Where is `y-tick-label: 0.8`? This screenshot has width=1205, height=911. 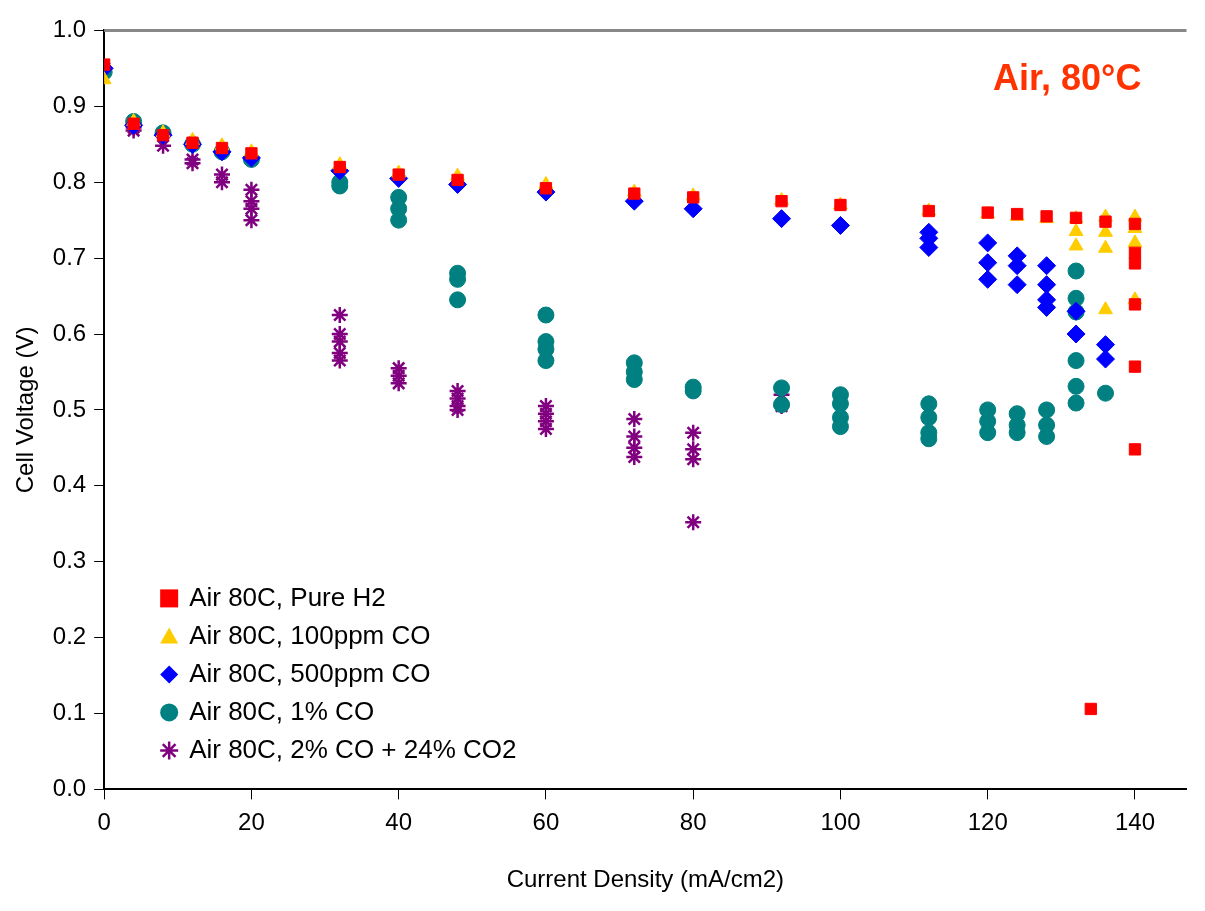 y-tick-label: 0.8 is located at coordinates (69, 180).